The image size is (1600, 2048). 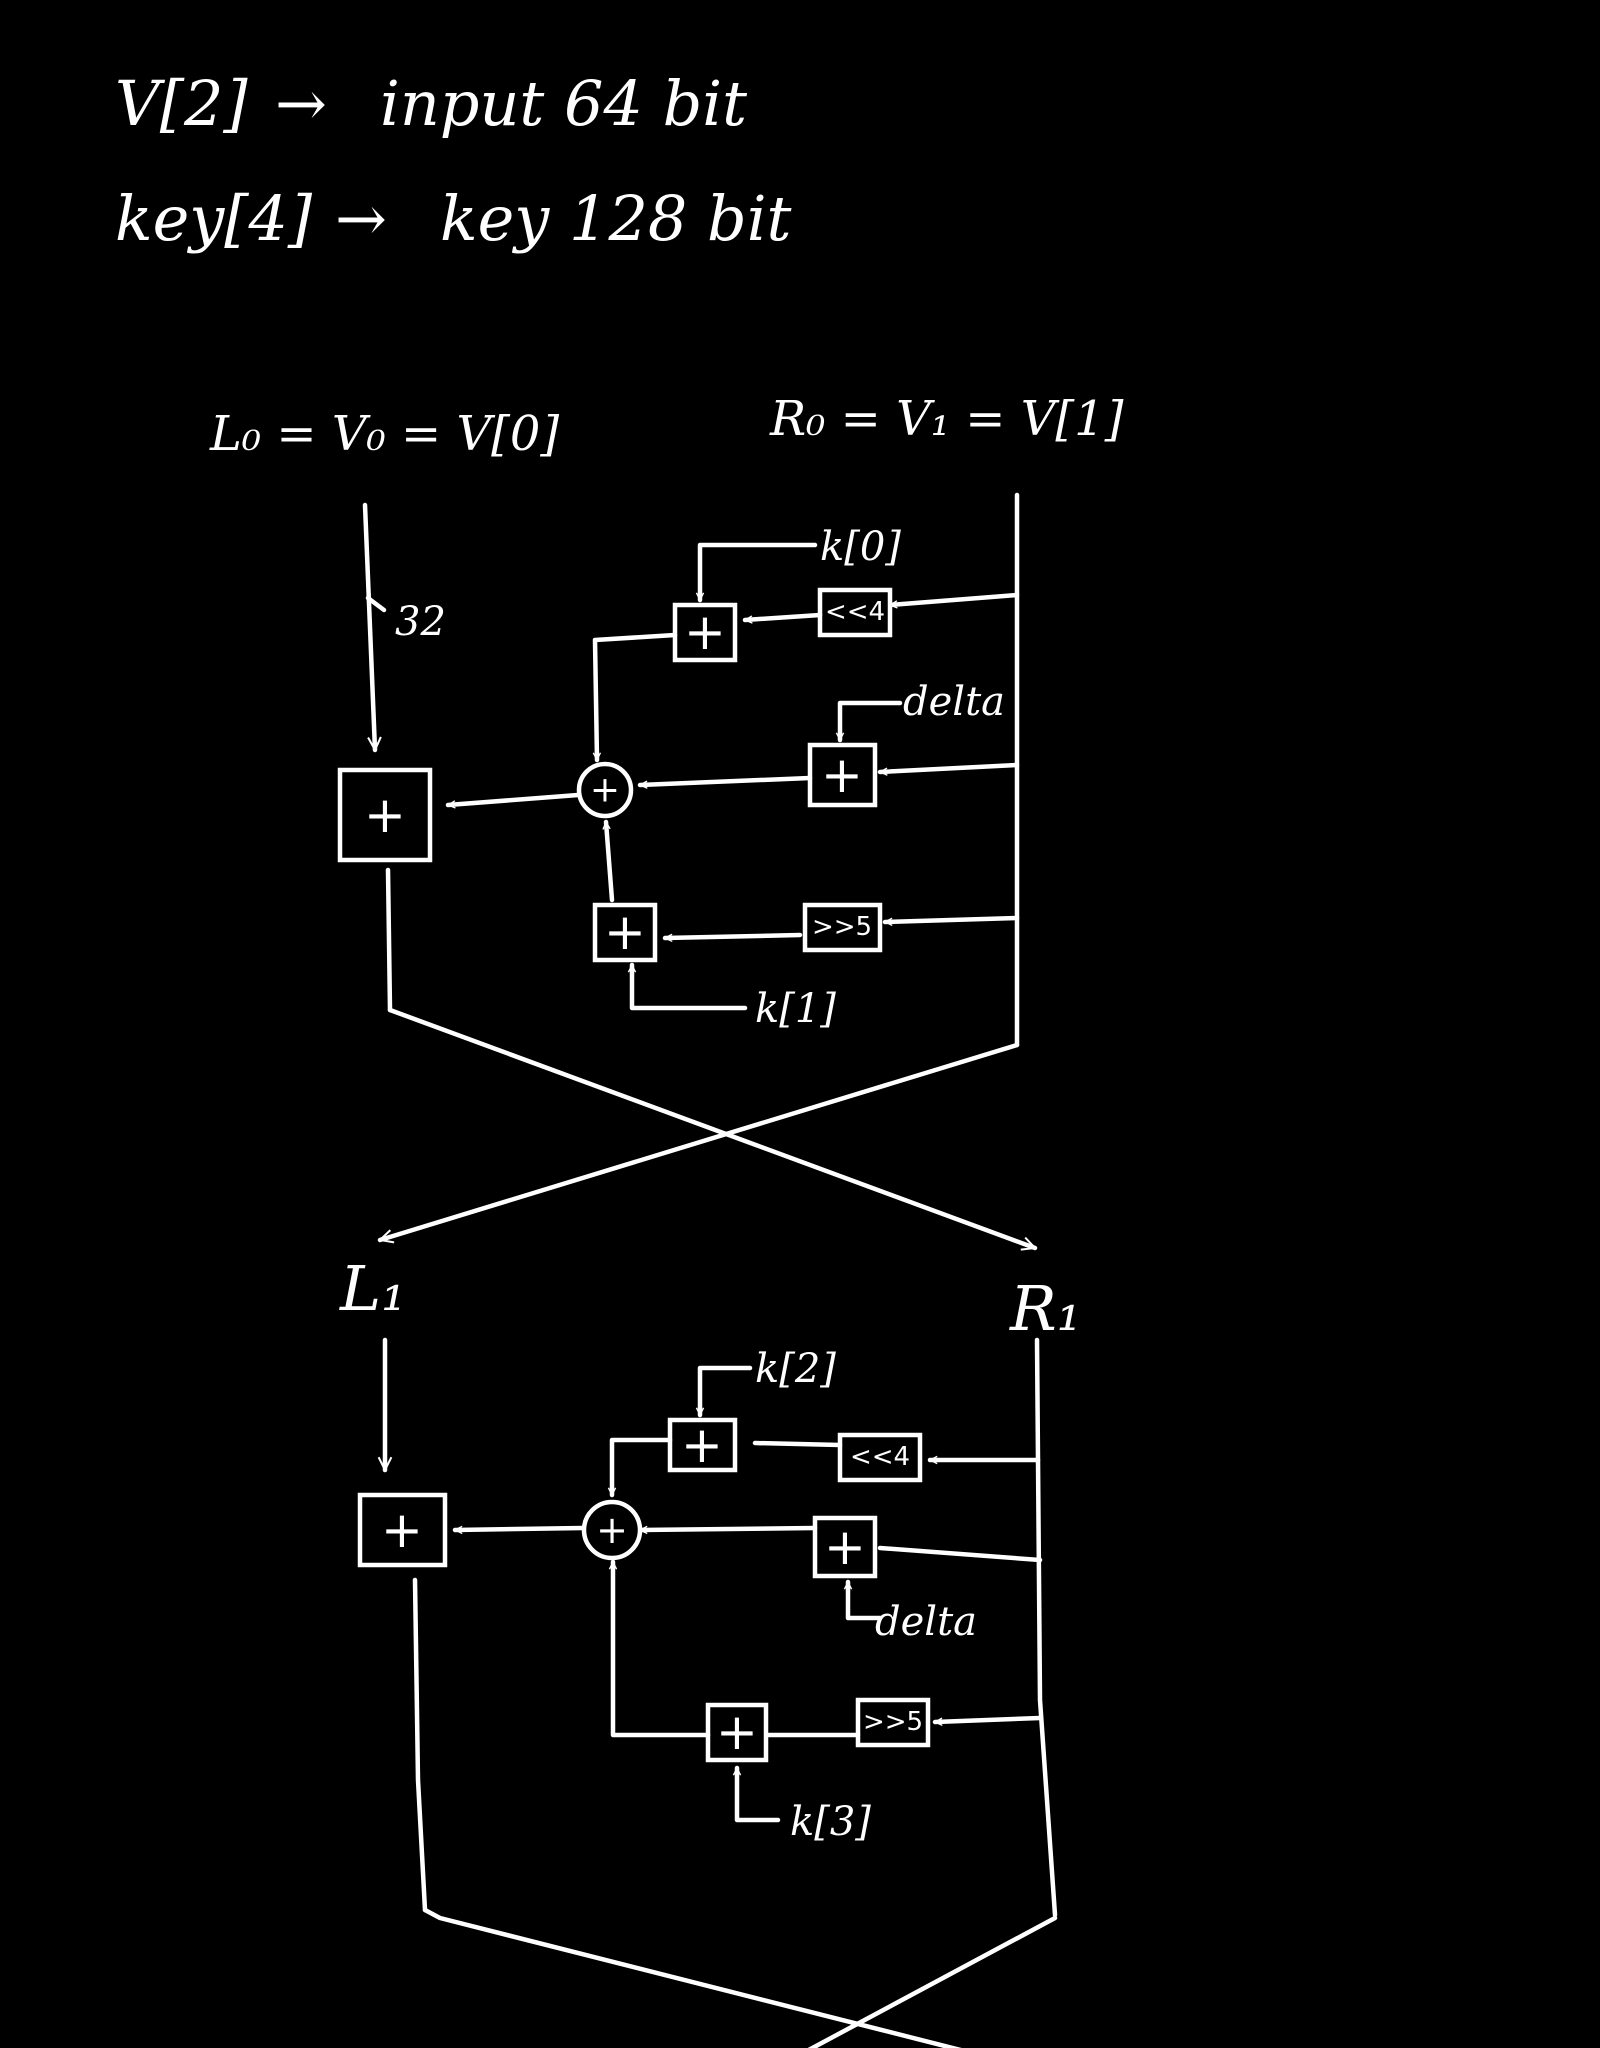 I want to click on shl-box, so click(x=855, y=612).